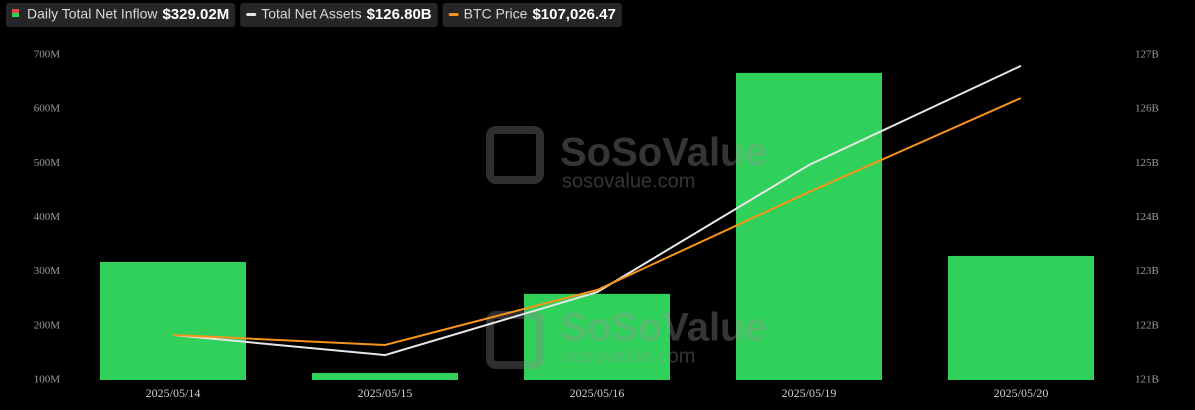 The height and width of the screenshot is (410, 1195). What do you see at coordinates (47, 55) in the screenshot?
I see `y-tick-label: 700M` at bounding box center [47, 55].